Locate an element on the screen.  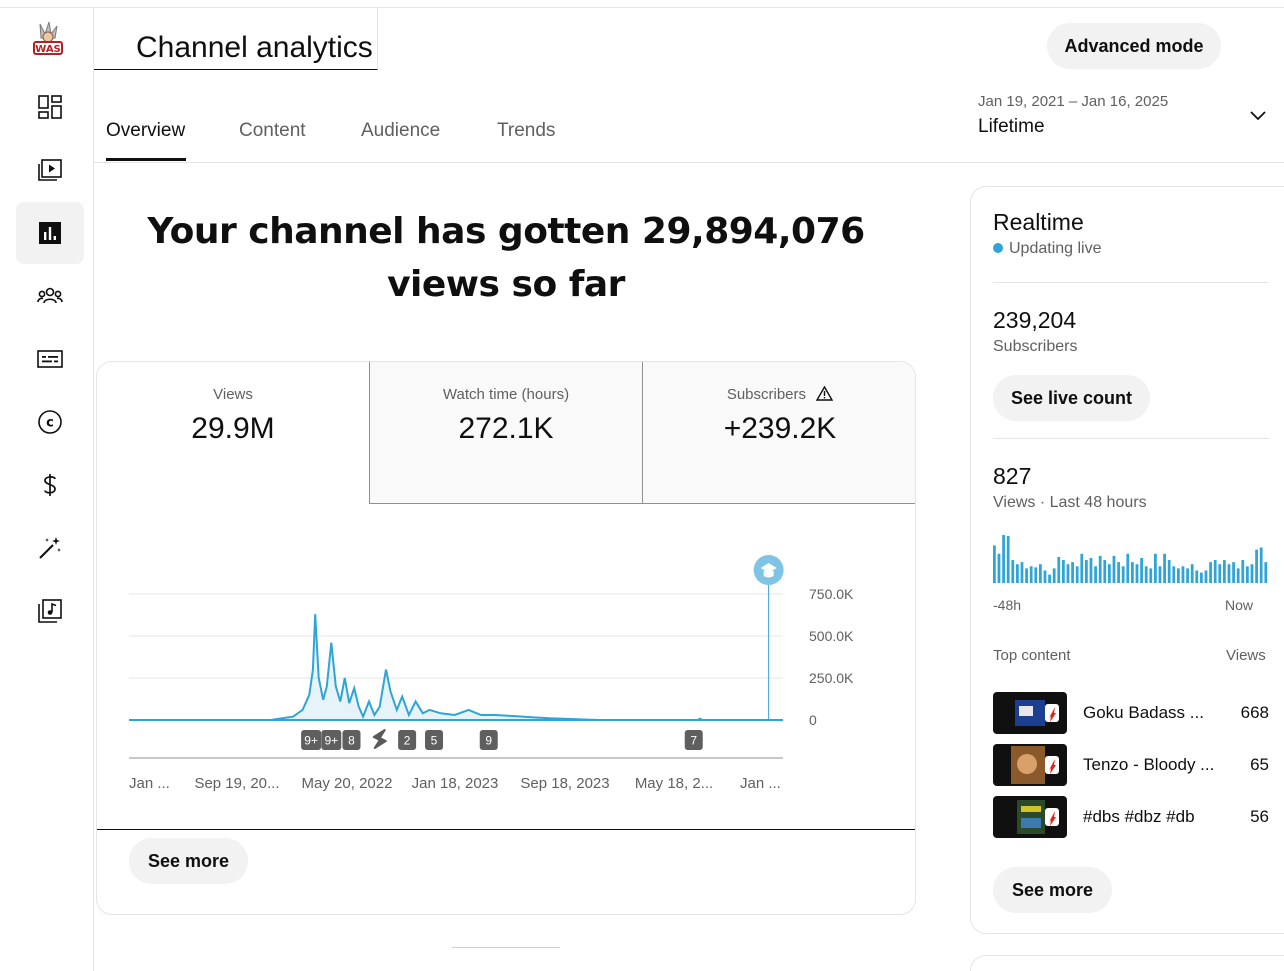
realtime-status: Updating live is located at coordinates (1047, 249).